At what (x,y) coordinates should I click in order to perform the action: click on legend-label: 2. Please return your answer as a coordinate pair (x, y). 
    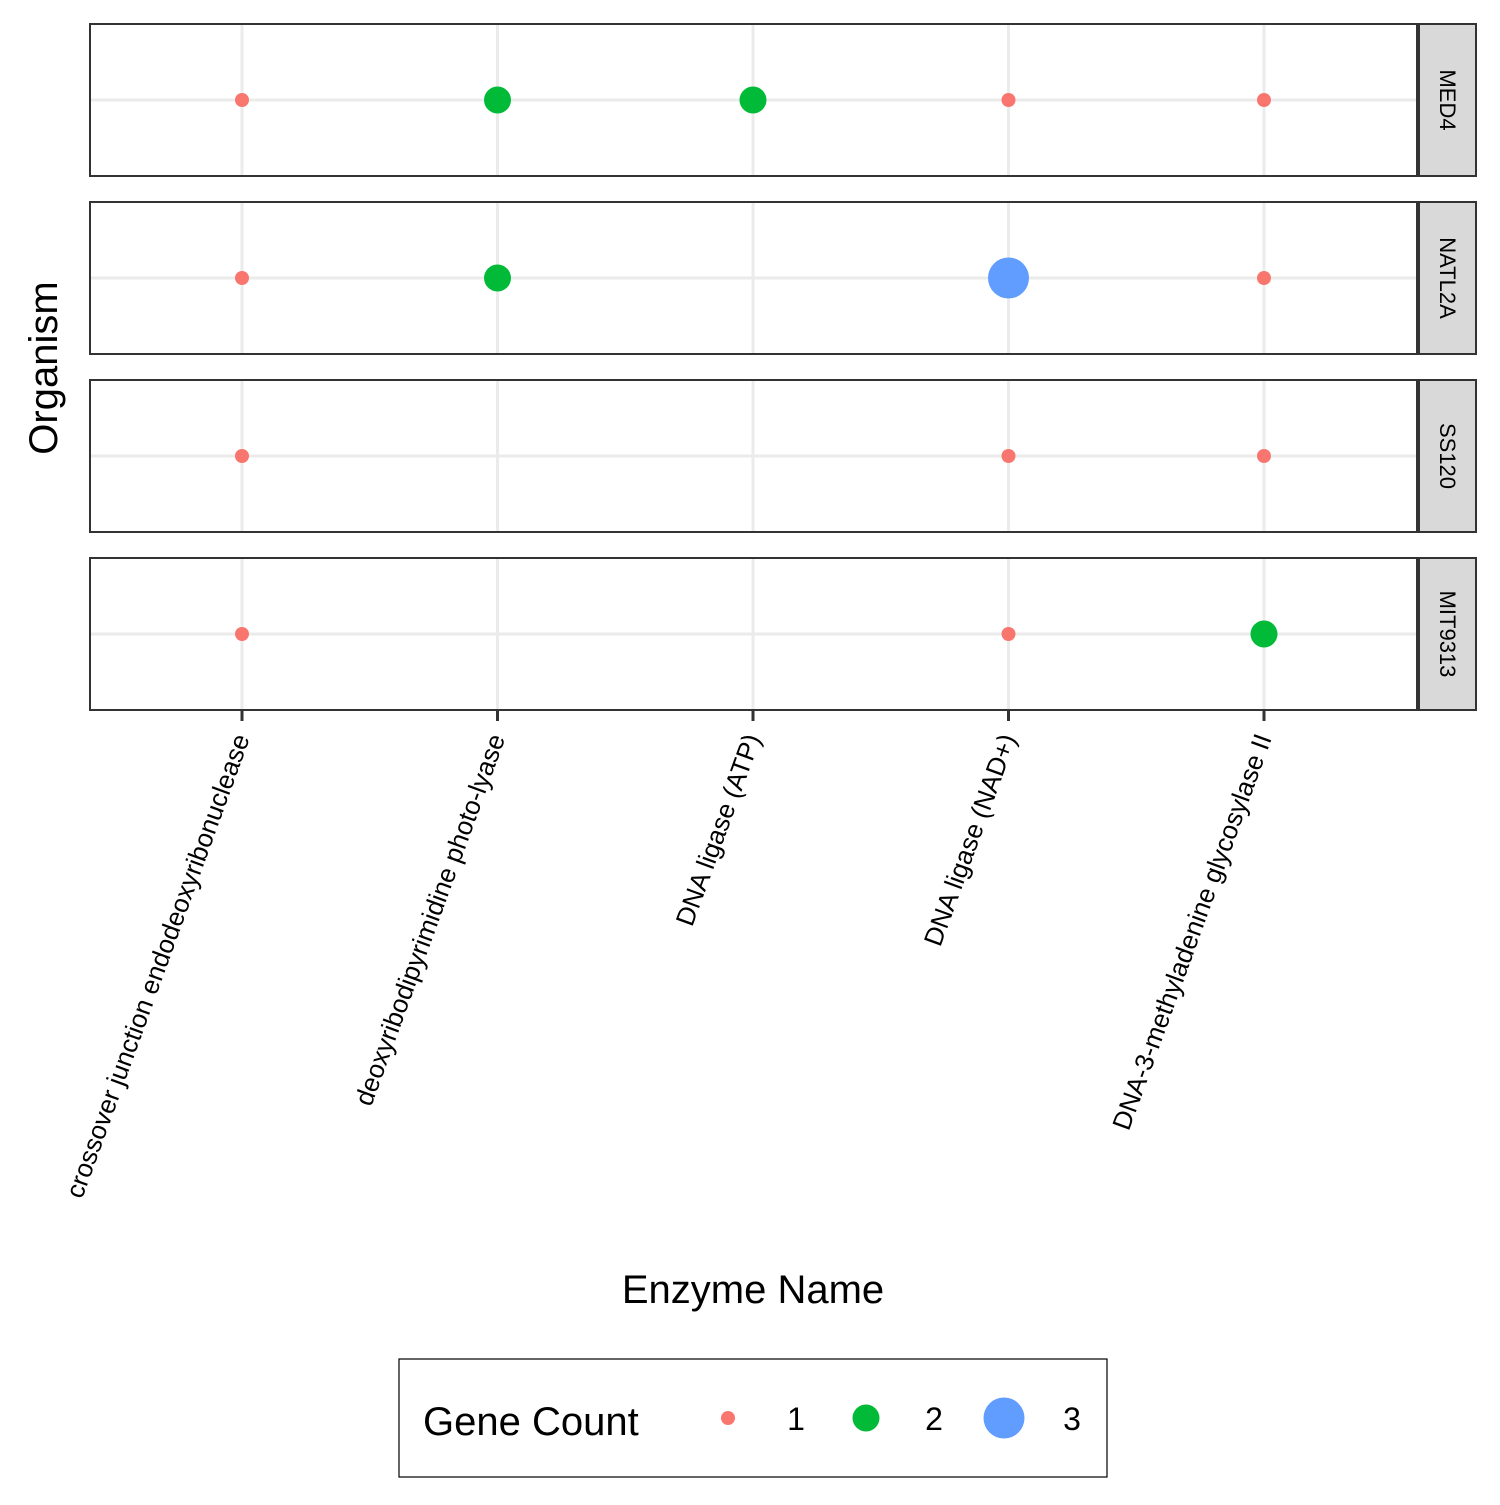
    Looking at the image, I should click on (934, 1419).